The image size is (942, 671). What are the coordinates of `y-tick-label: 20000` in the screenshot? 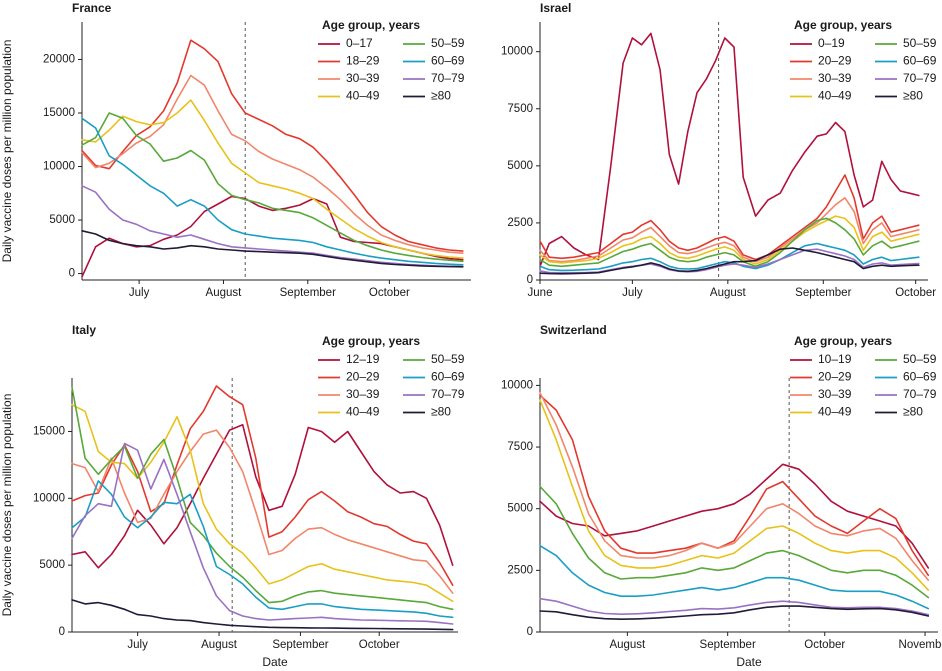 It's located at (59, 60).